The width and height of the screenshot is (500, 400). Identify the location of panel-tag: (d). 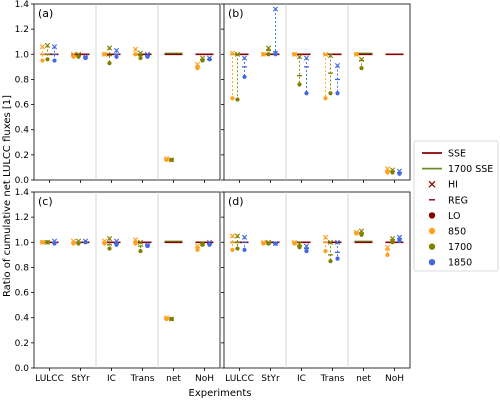
(236, 201).